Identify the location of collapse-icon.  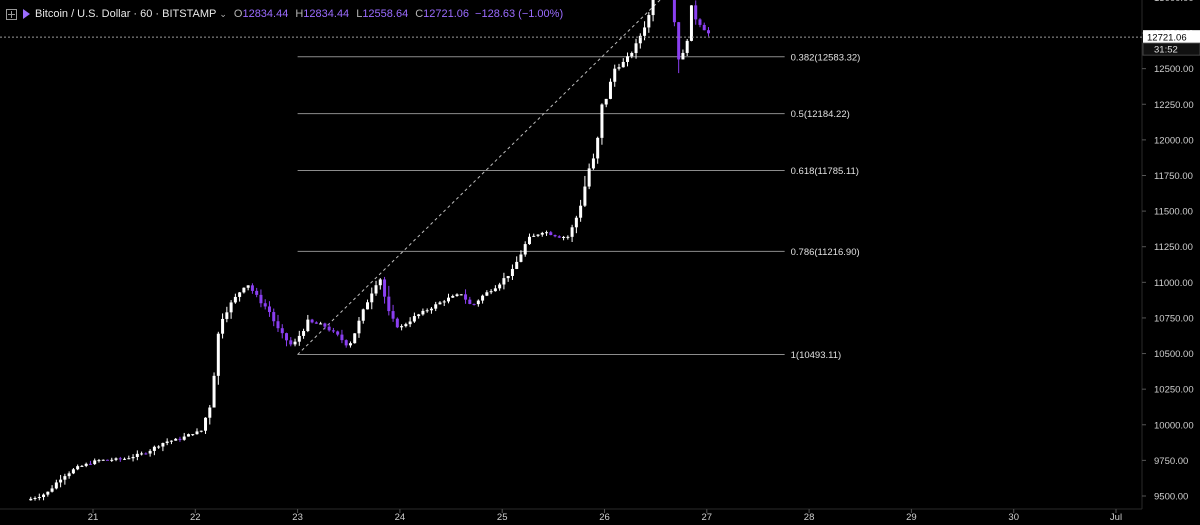
(11, 14).